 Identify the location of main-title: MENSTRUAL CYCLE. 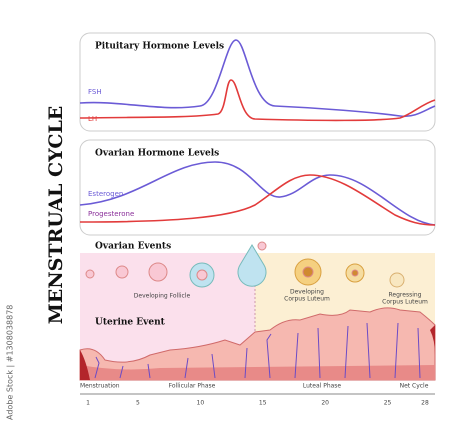
(56, 215).